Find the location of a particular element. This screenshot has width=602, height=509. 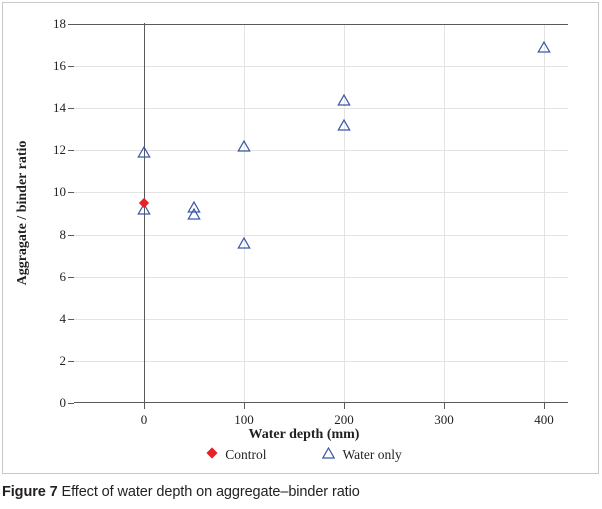

x-axis-title: Water depth (mm) is located at coordinates (304, 434).